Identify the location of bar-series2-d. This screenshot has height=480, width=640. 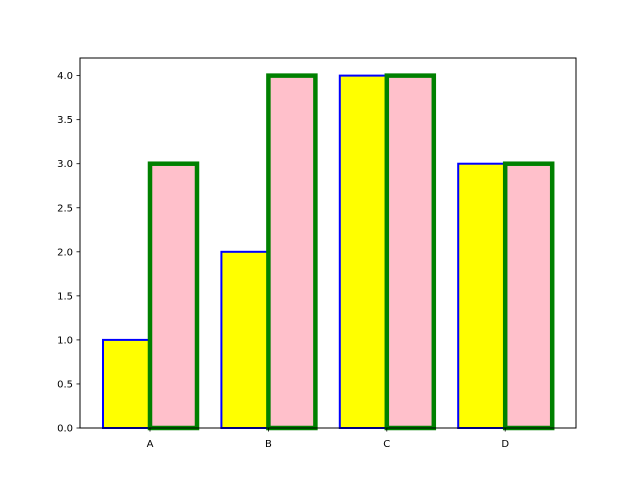
(528, 296).